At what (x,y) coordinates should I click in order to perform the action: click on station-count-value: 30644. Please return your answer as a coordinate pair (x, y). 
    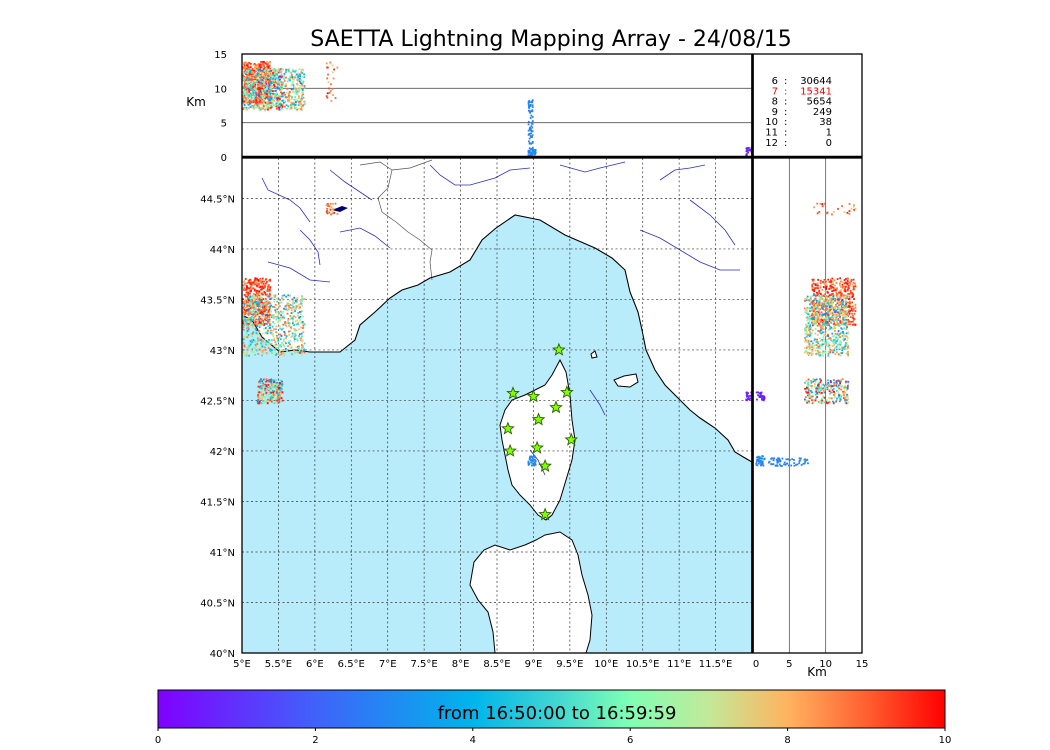
    Looking at the image, I should click on (816, 81).